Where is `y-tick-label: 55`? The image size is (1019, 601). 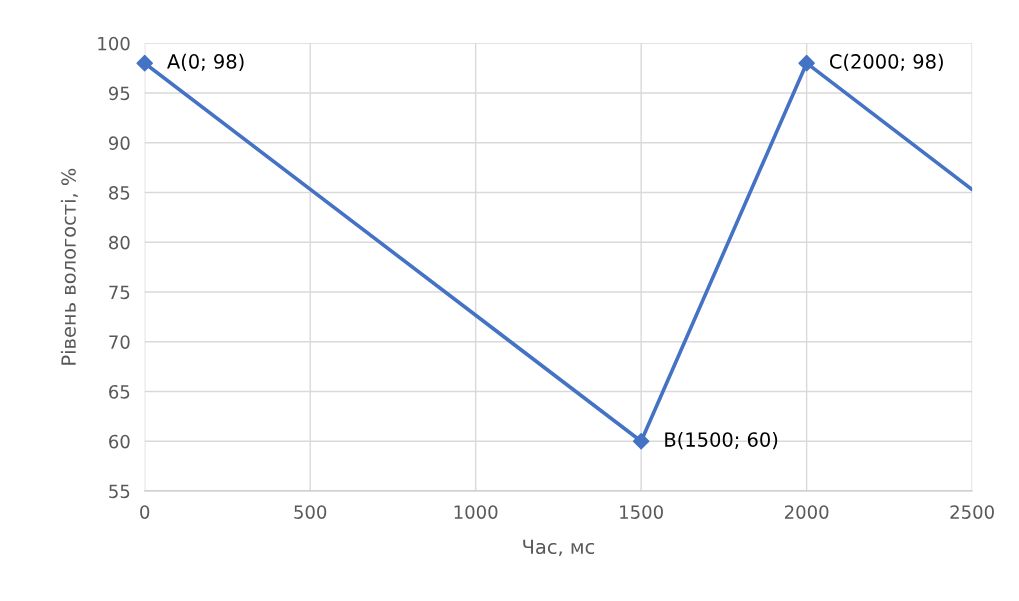
y-tick-label: 55 is located at coordinates (119, 491).